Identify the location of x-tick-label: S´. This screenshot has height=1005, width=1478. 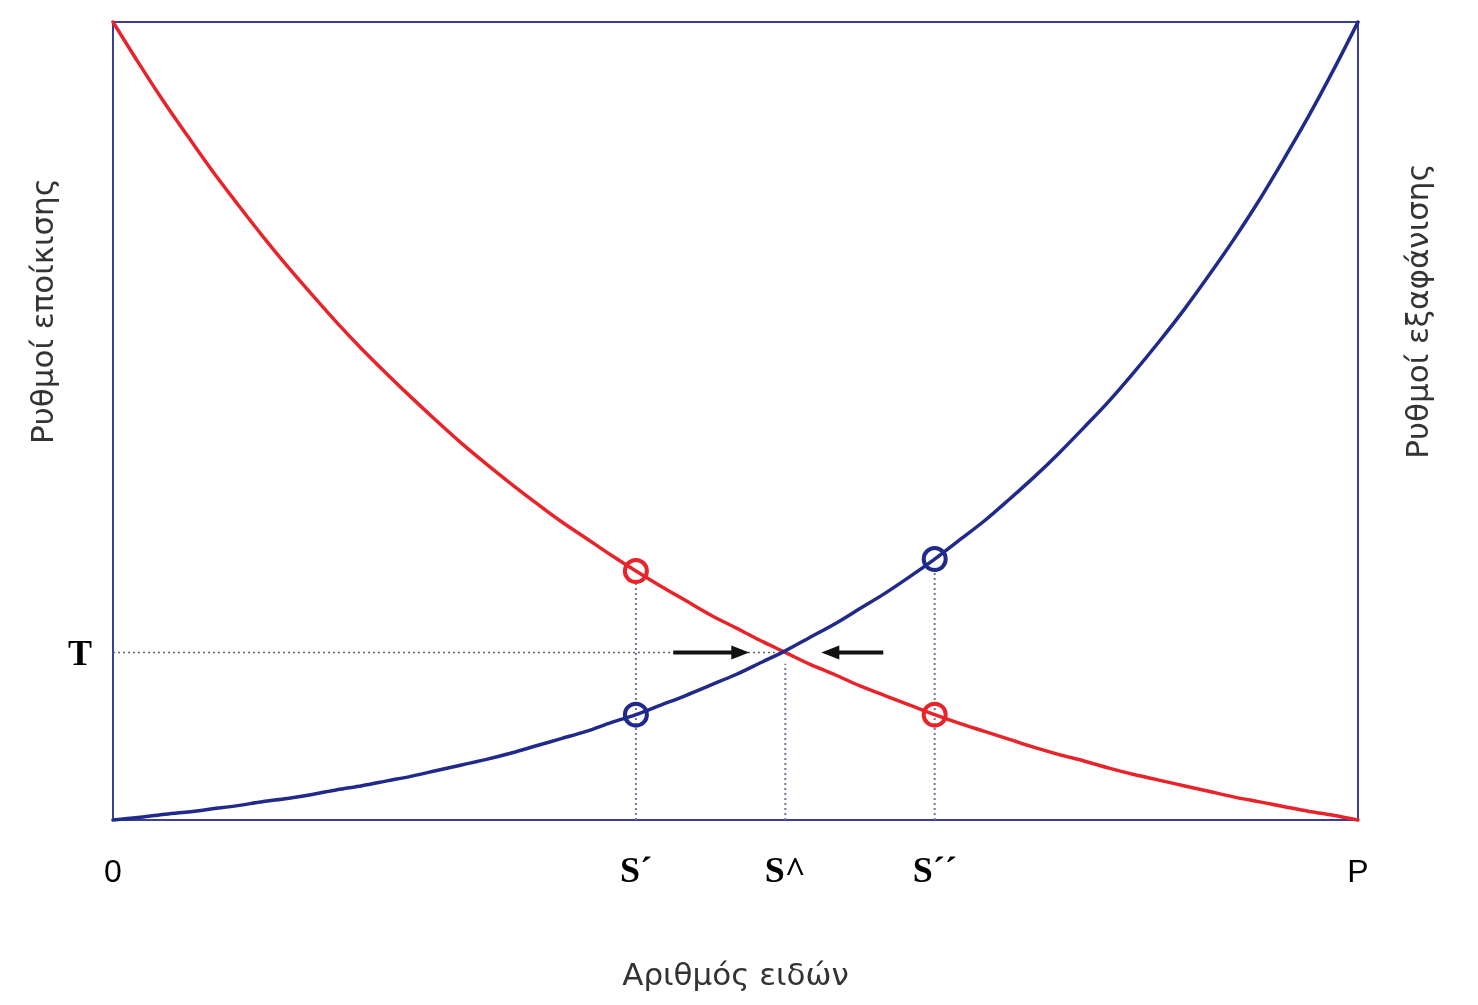
(635, 870).